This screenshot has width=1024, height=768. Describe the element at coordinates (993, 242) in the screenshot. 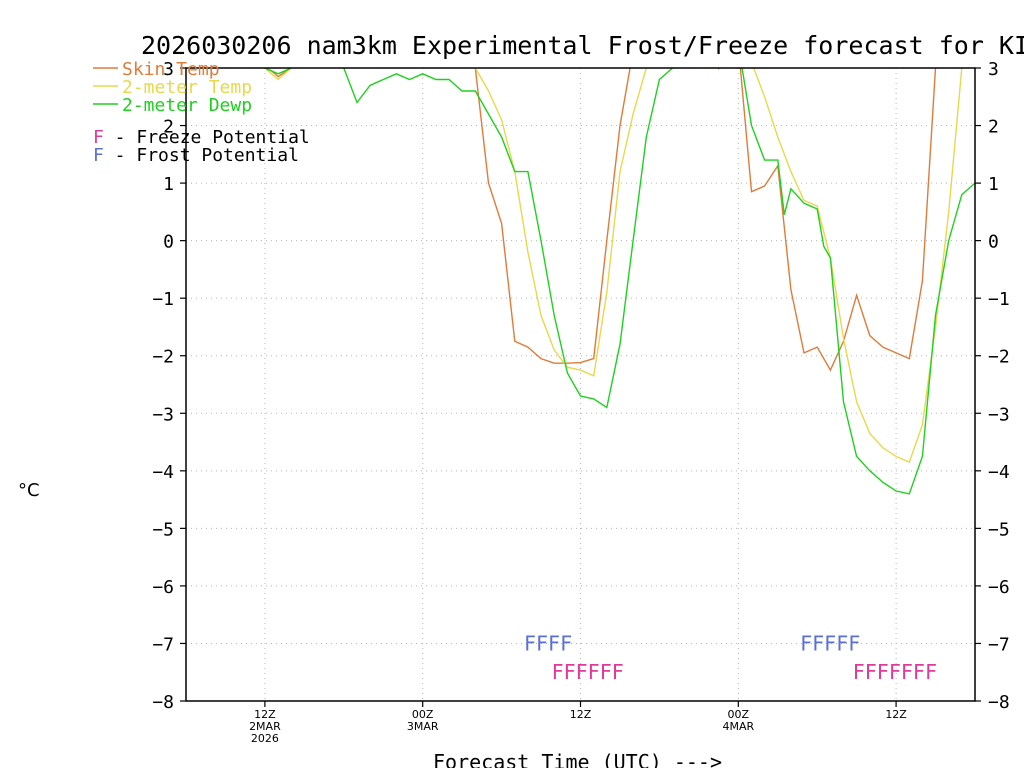

I see `y-tick-label-right: 0` at that location.